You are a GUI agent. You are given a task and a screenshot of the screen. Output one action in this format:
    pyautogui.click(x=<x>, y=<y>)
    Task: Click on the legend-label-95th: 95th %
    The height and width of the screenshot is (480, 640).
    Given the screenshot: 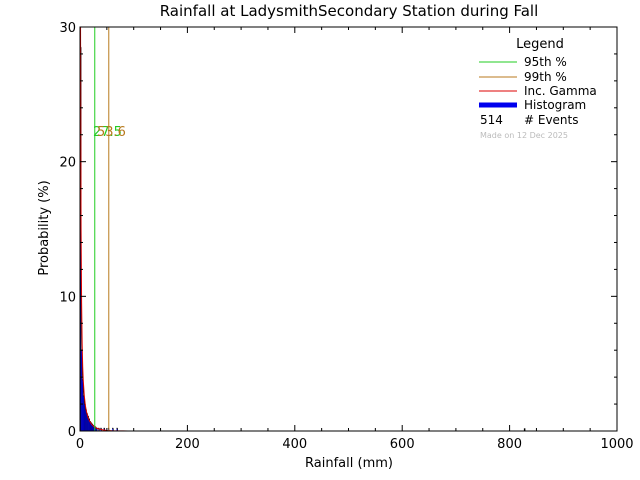 What is the action you would take?
    pyautogui.click(x=545, y=62)
    